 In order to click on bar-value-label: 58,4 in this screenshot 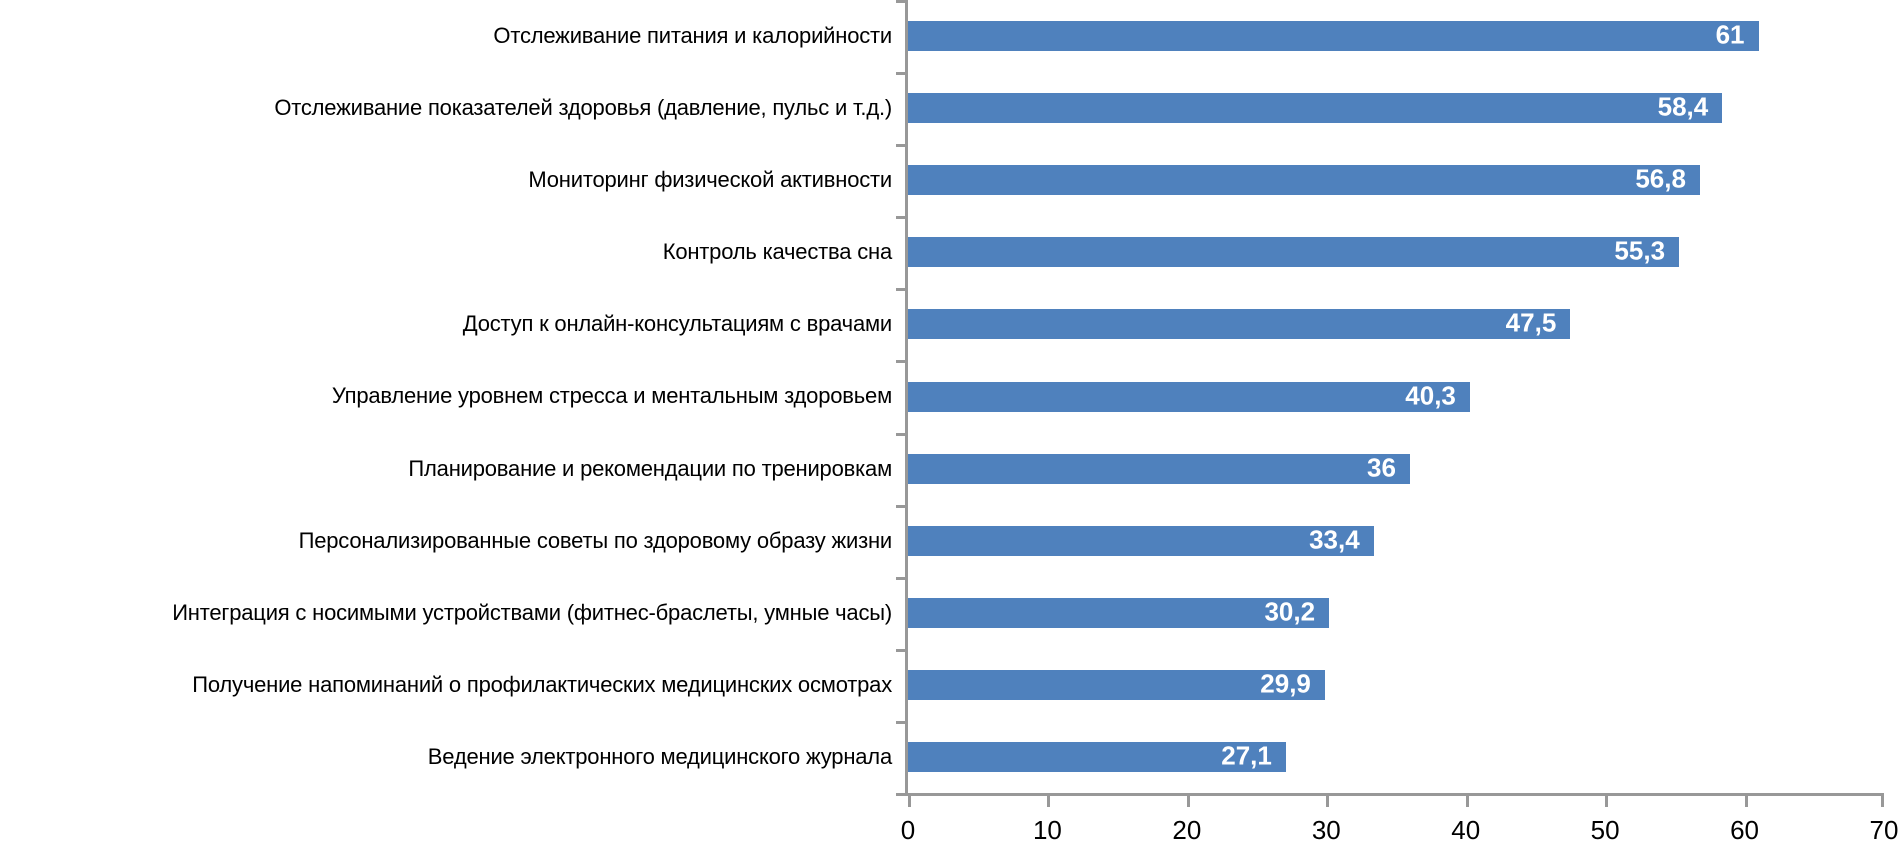, I will do `click(1683, 106)`.